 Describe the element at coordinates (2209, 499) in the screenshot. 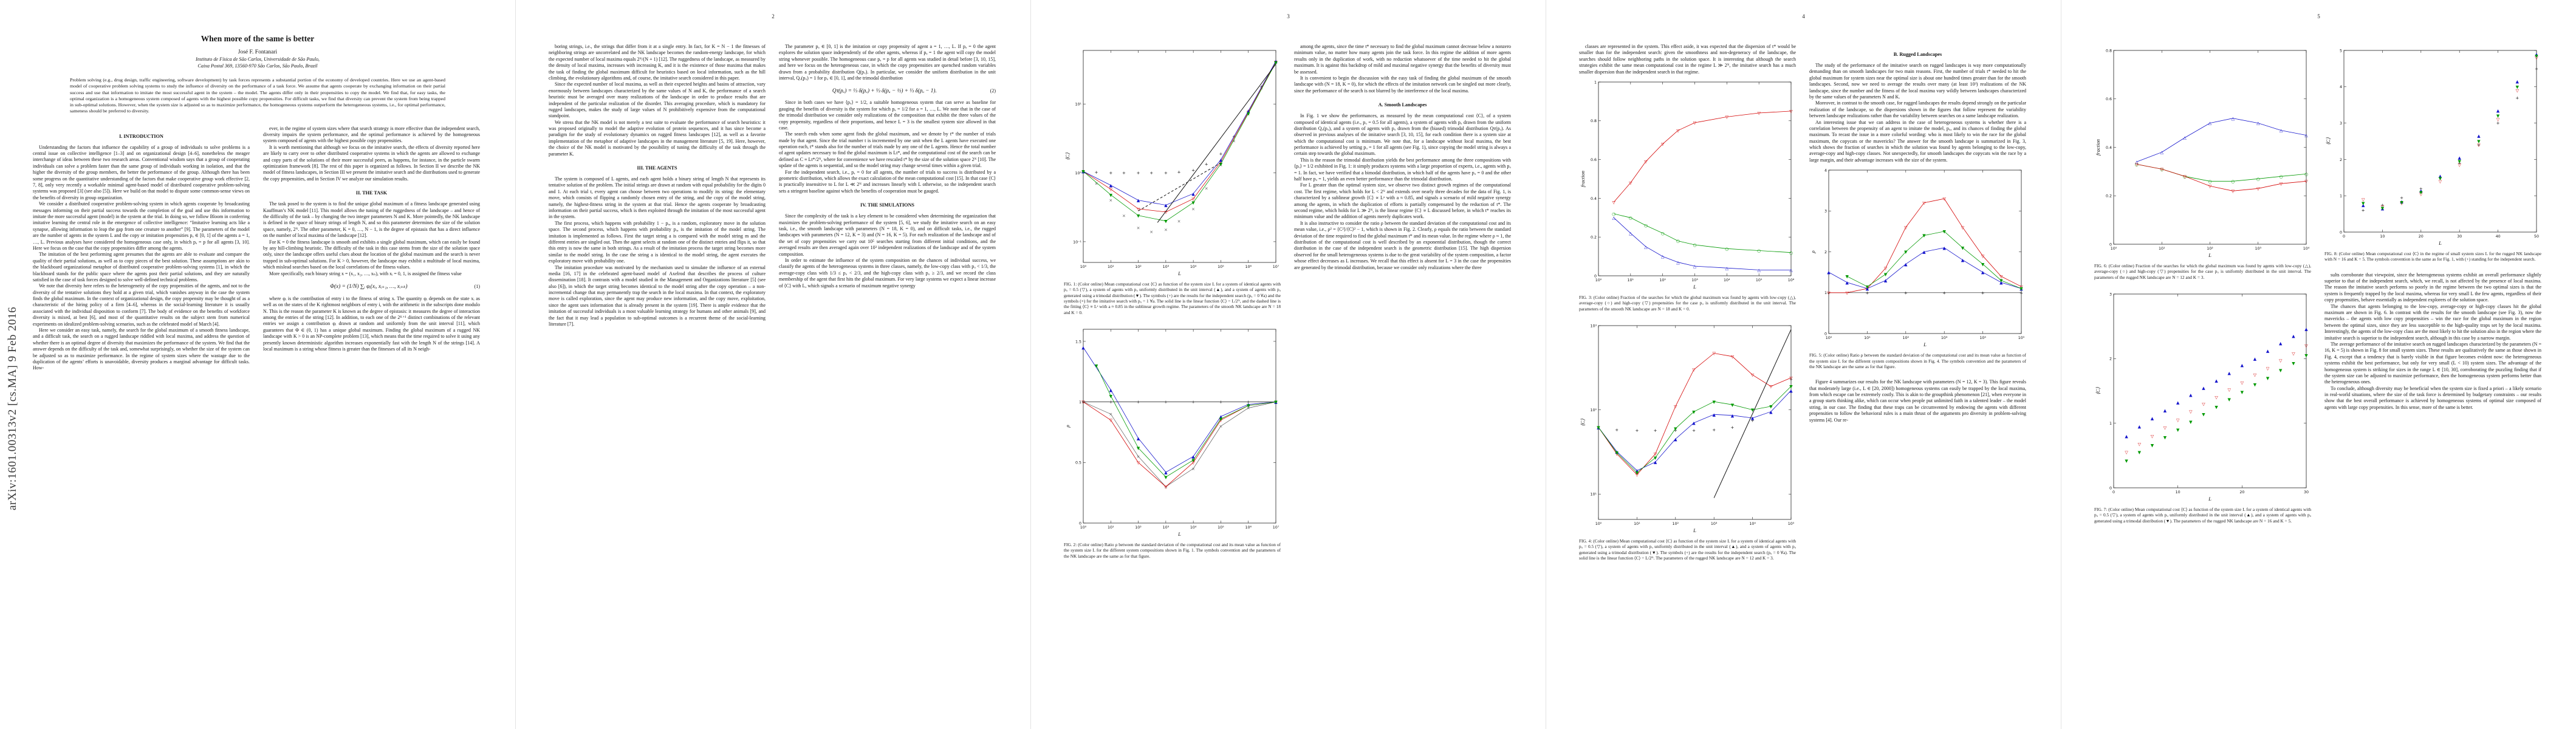

I see `svg-text: L` at that location.